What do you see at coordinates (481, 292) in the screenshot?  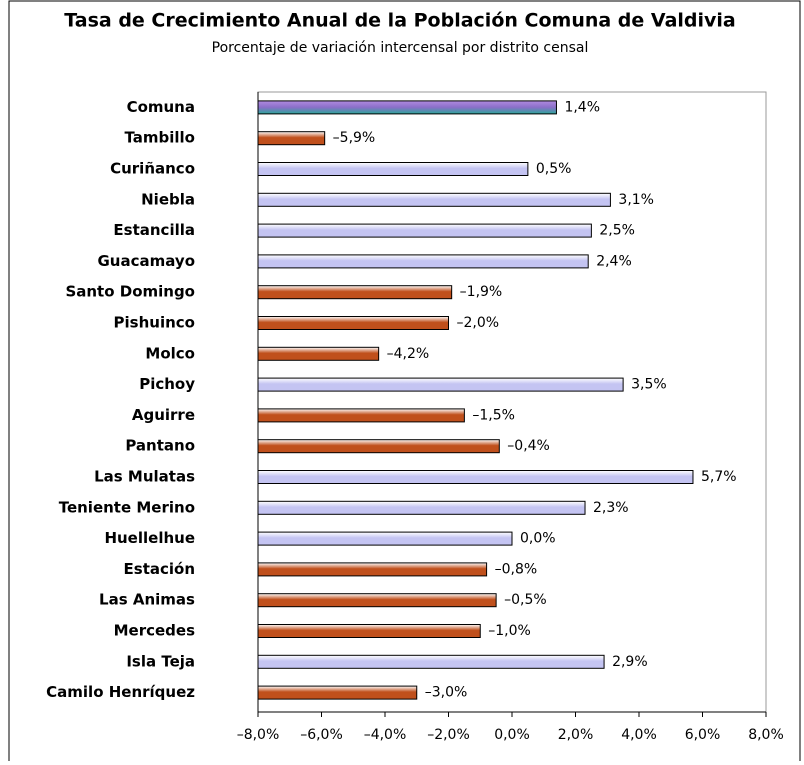 I see `value-label: –1,9%` at bounding box center [481, 292].